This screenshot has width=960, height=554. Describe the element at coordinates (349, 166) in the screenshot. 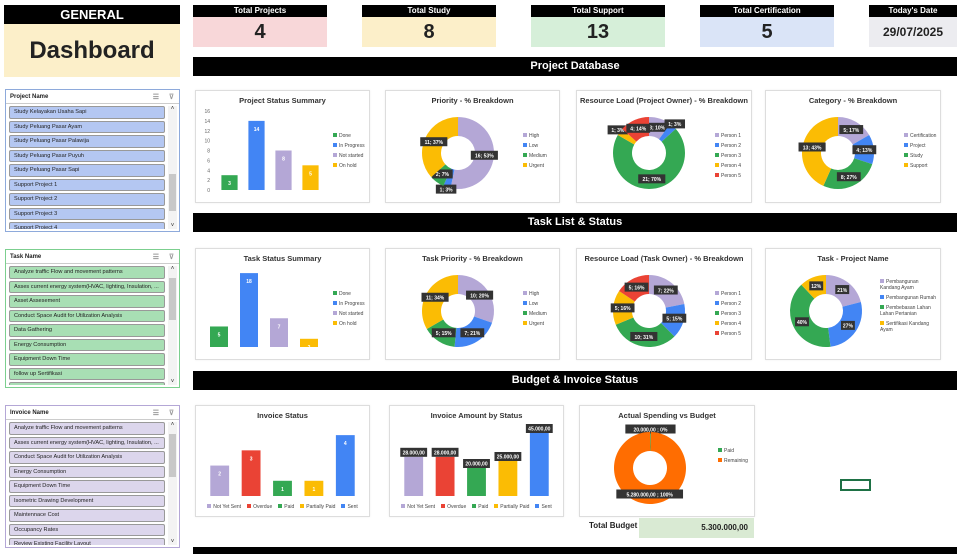

I see `legend-item: On hold` at that location.